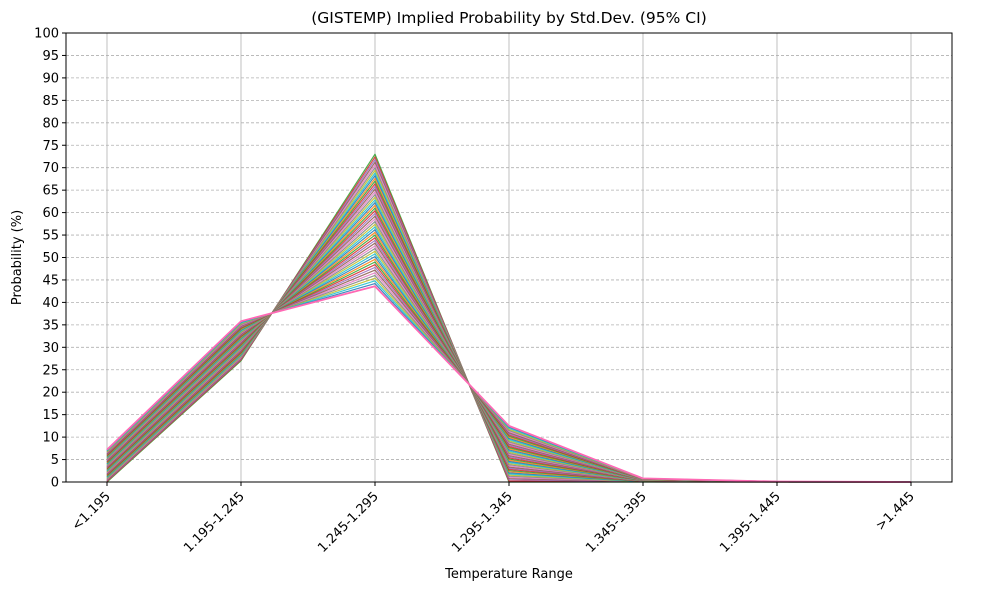 The height and width of the screenshot is (590, 989). Describe the element at coordinates (50, 415) in the screenshot. I see `y-tick-label: 15` at that location.